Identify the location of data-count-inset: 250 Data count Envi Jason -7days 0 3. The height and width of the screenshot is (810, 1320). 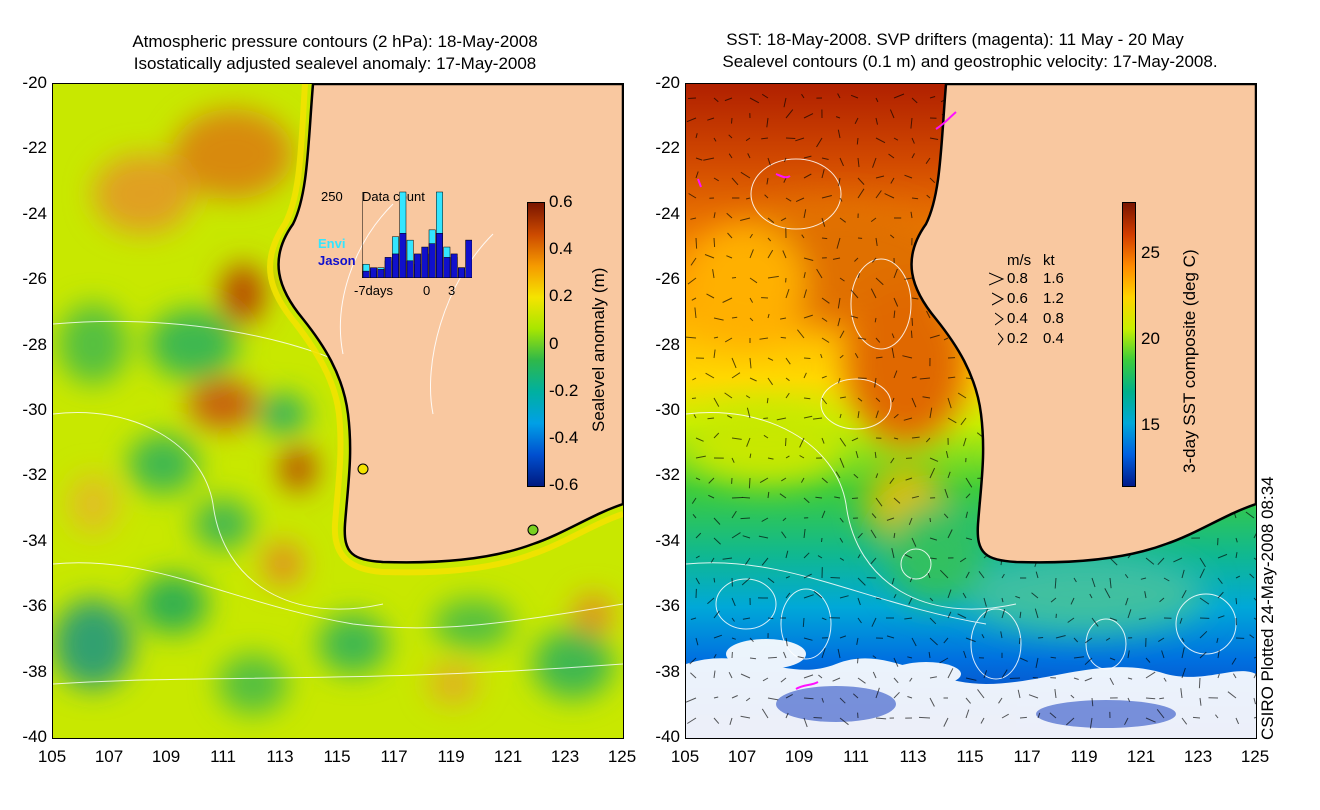
(395, 245).